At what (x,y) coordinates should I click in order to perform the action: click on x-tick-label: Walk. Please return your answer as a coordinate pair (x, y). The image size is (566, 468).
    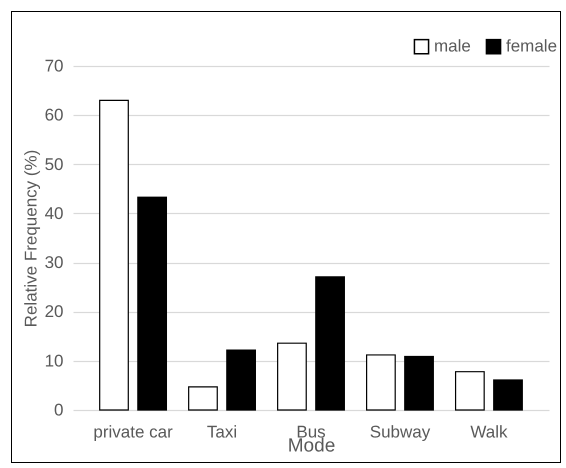
    Looking at the image, I should click on (489, 432).